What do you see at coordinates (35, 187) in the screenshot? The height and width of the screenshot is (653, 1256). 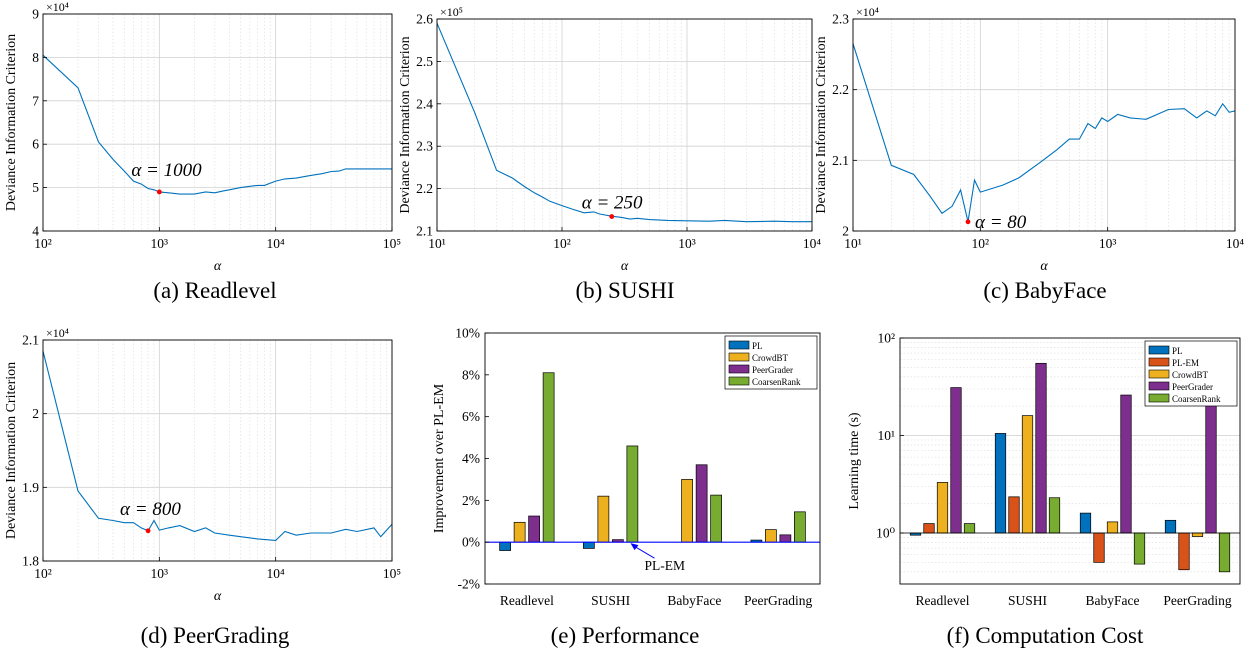 I see `y-tick-label: 5` at bounding box center [35, 187].